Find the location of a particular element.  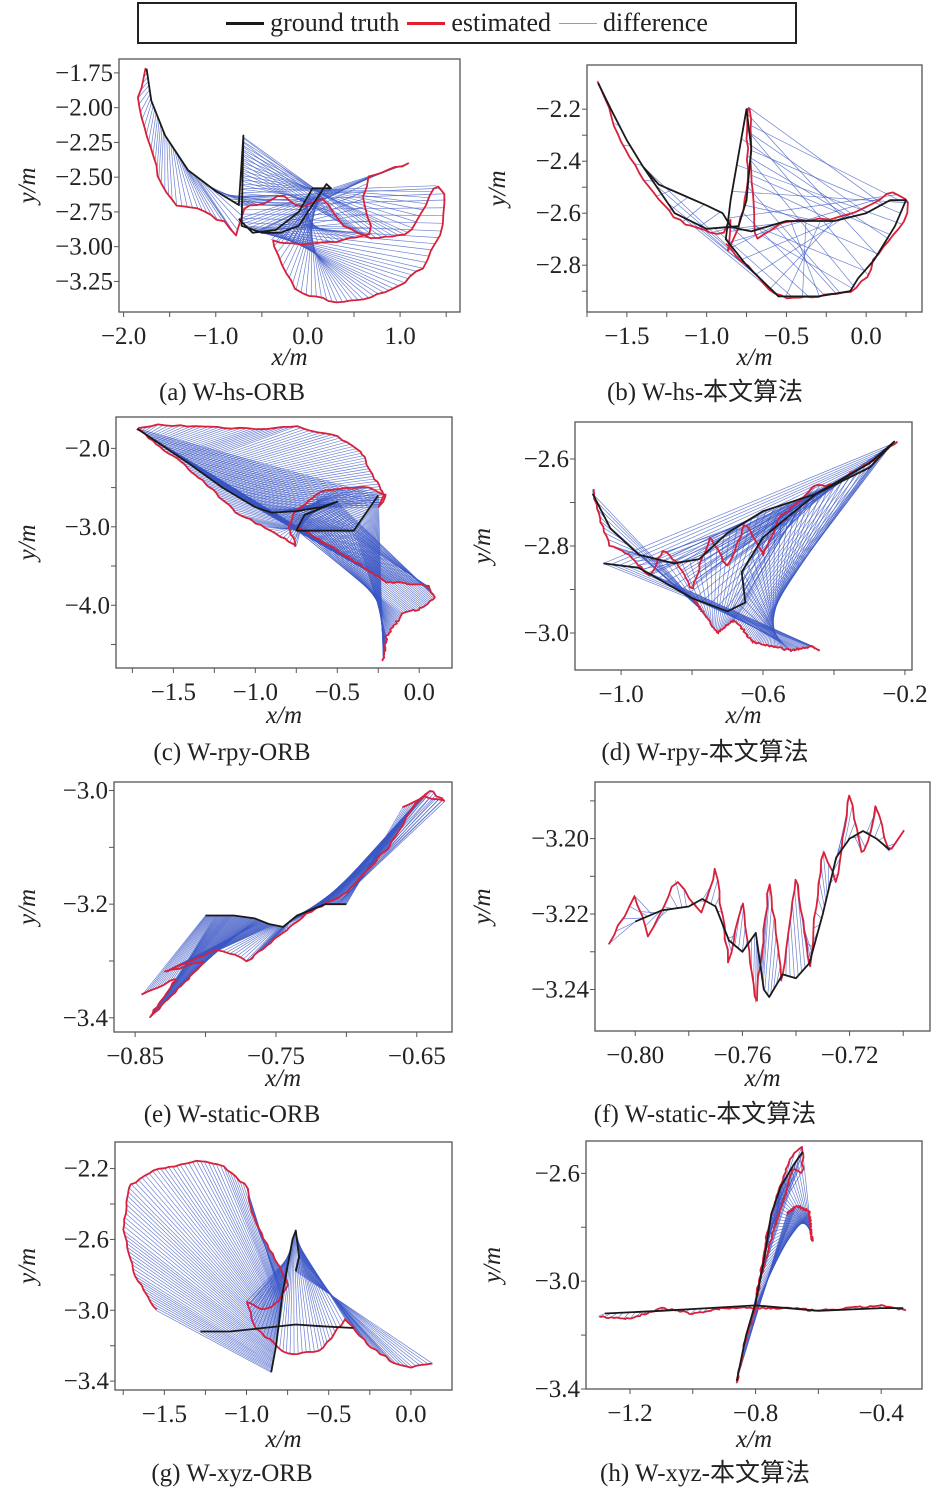

legend: ground truth estimated difference is located at coordinates (467, 23).